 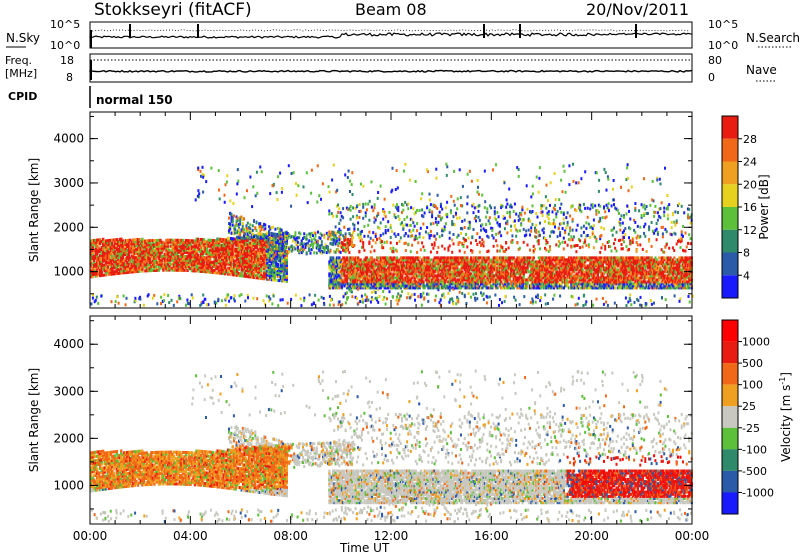 What do you see at coordinates (18, 60) in the screenshot?
I see `freq-label-1: Freq.` at bounding box center [18, 60].